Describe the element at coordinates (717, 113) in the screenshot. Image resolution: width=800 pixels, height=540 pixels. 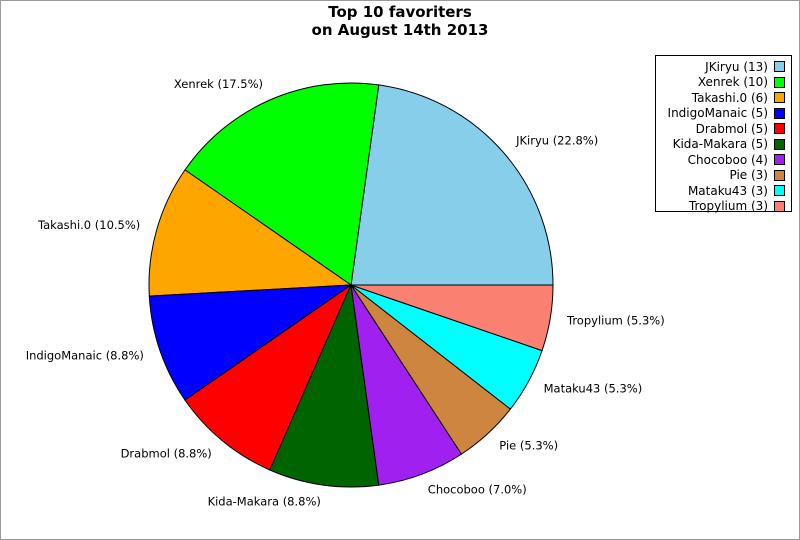
I see `legend-label: IndigoManaic (5)` at that location.